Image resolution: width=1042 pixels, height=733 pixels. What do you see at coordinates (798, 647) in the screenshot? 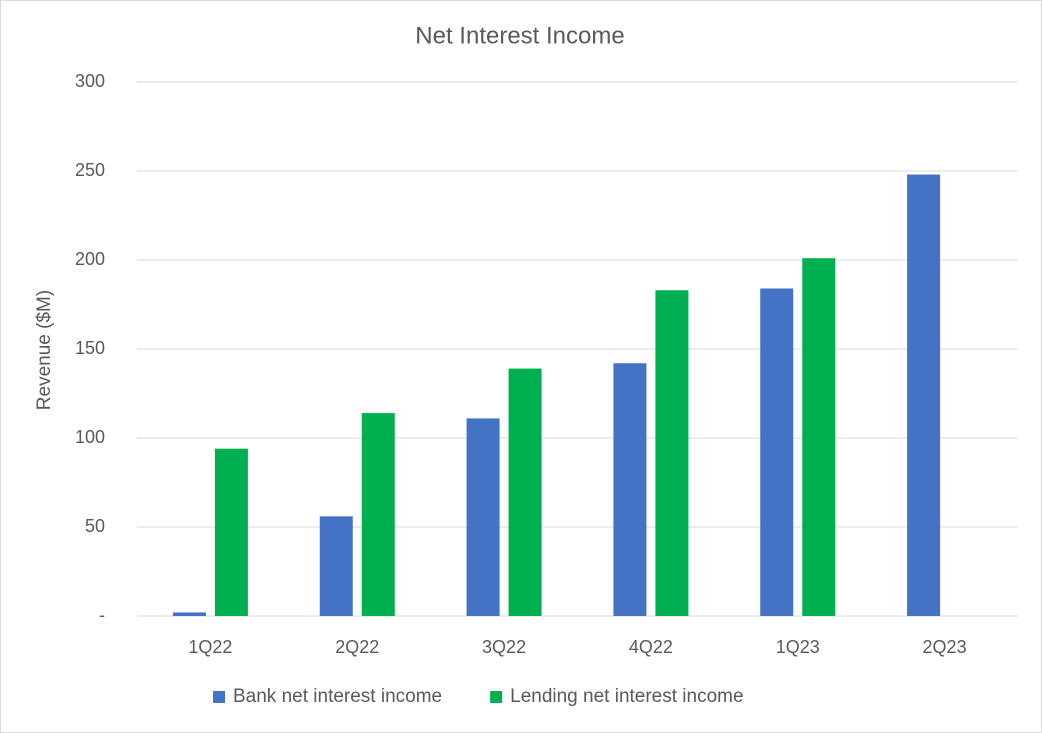
I see `x-tick-label: 1Q23` at bounding box center [798, 647].